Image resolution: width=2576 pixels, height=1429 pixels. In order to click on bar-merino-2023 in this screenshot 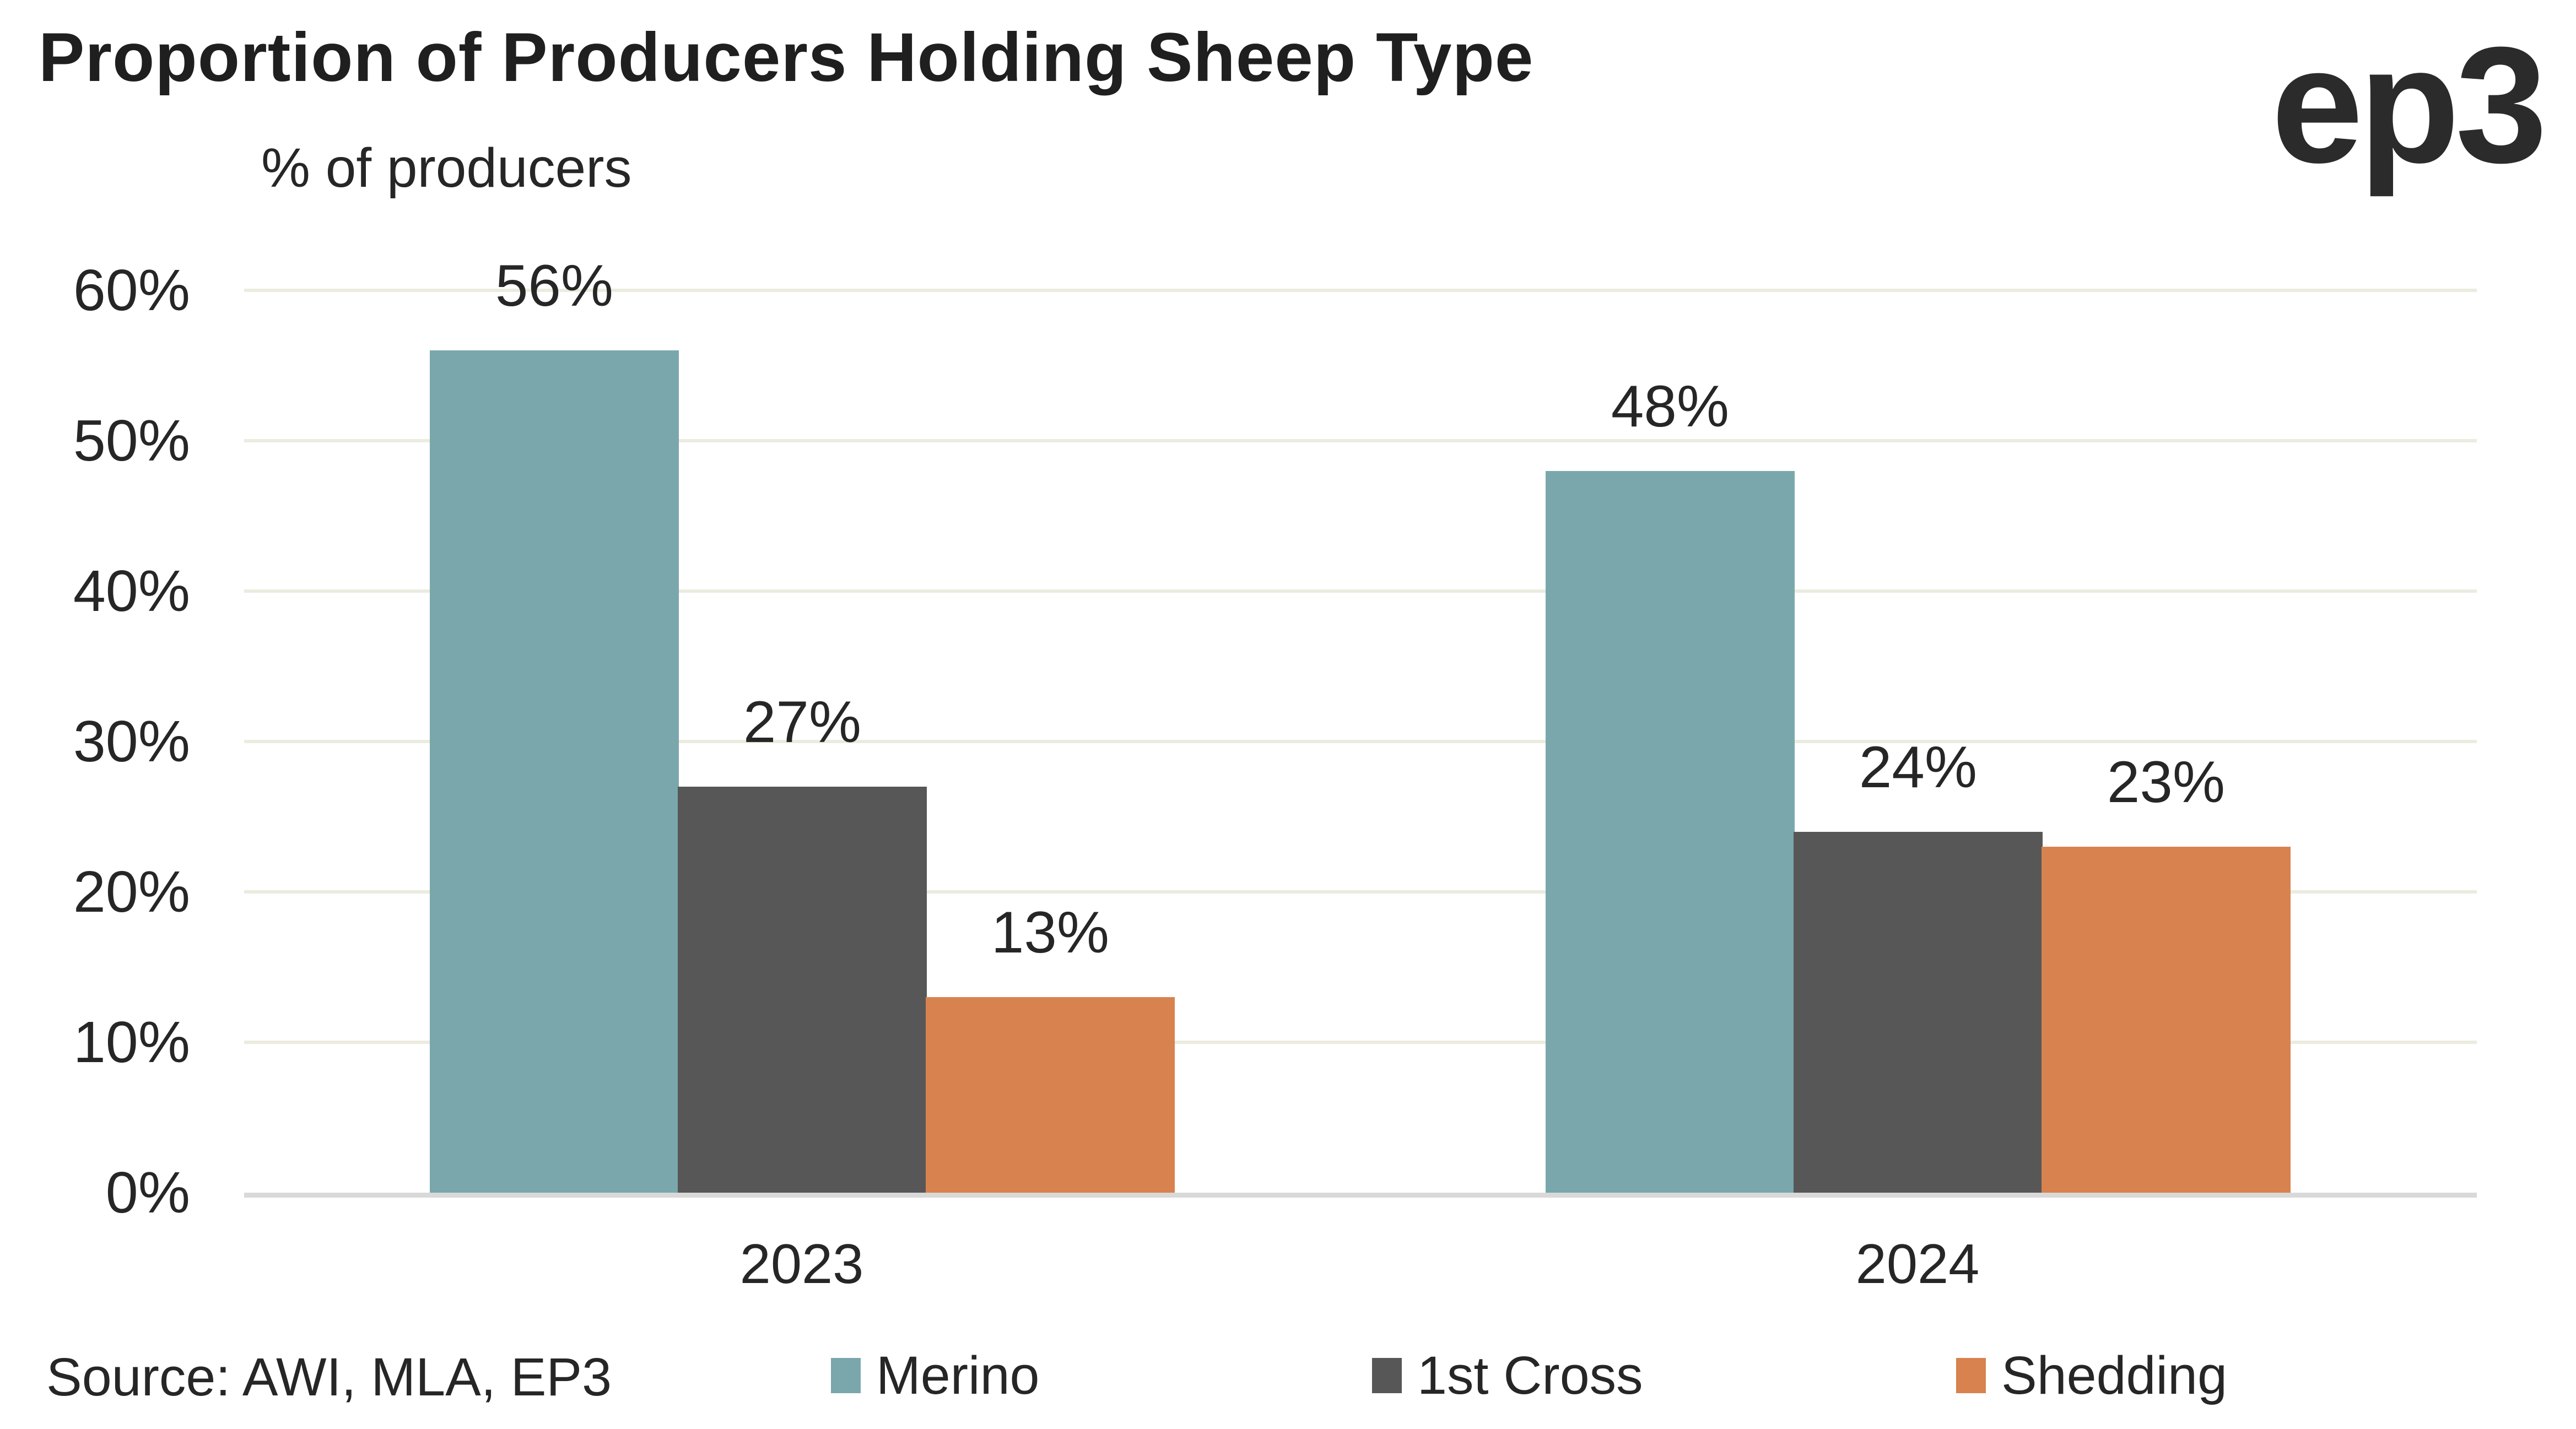, I will do `click(554, 771)`.